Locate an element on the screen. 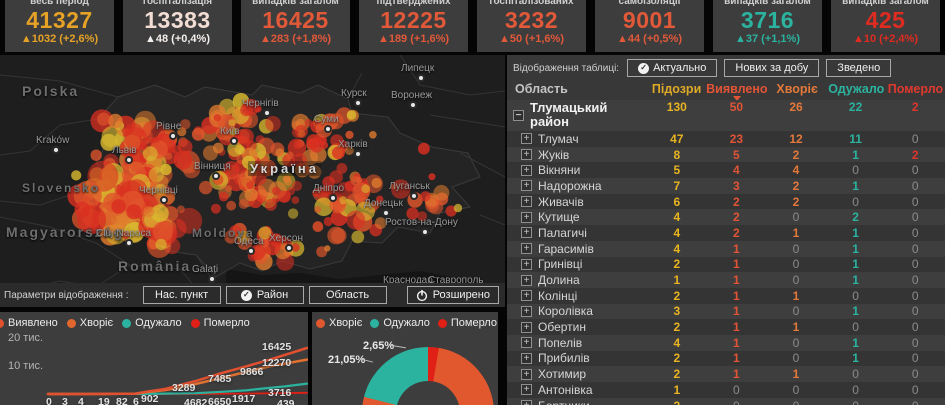  table-row: + Прибилів 2 1 0 1 0 is located at coordinates (726, 358).